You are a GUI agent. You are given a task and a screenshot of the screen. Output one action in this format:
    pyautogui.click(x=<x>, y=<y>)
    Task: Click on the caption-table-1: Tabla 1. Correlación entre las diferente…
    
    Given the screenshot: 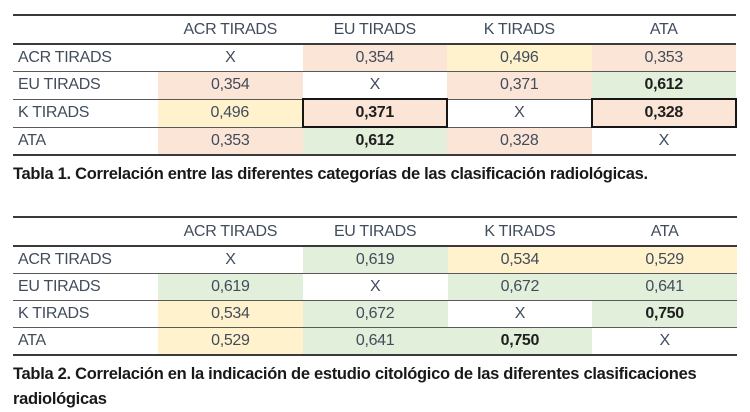 What is the action you would take?
    pyautogui.click(x=330, y=174)
    